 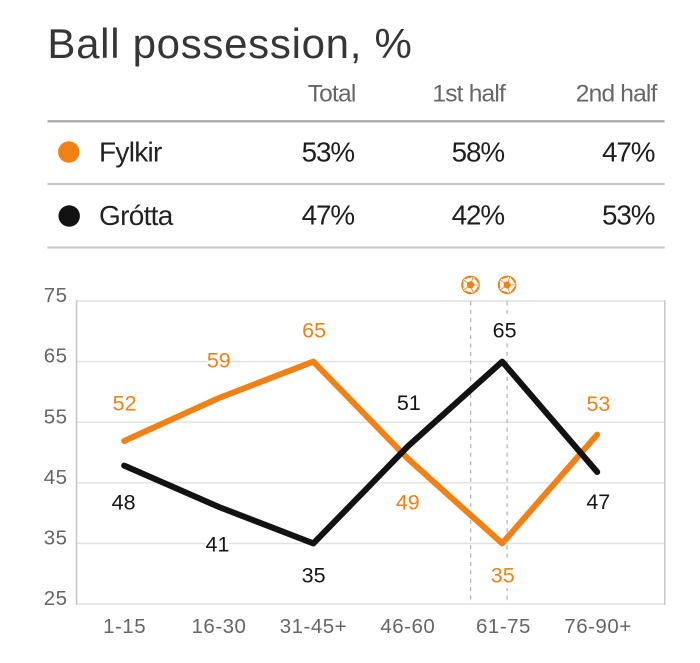 What do you see at coordinates (409, 403) in the screenshot?
I see `svg-text: 51` at bounding box center [409, 403].